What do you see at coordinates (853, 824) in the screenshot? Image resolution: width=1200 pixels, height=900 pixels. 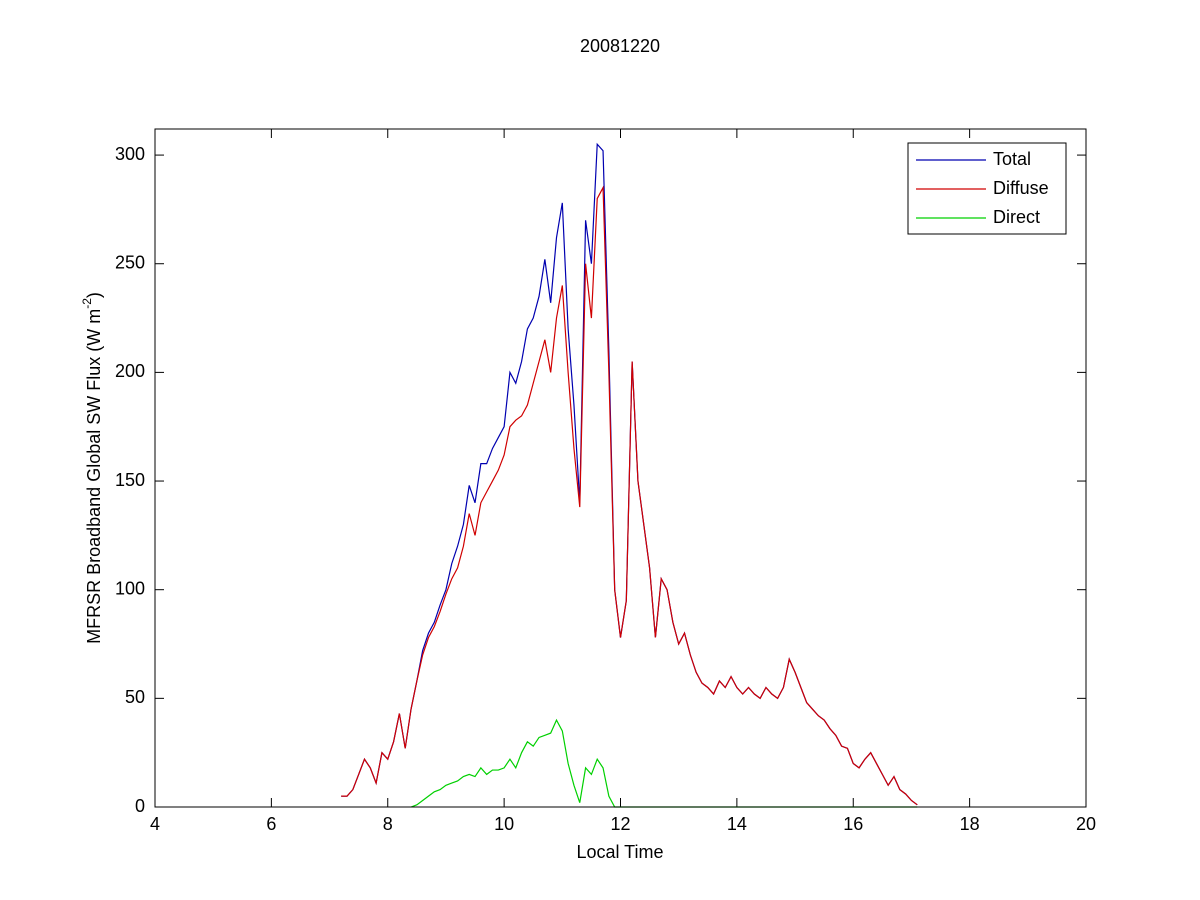 I see `x-tick-label: 16` at bounding box center [853, 824].